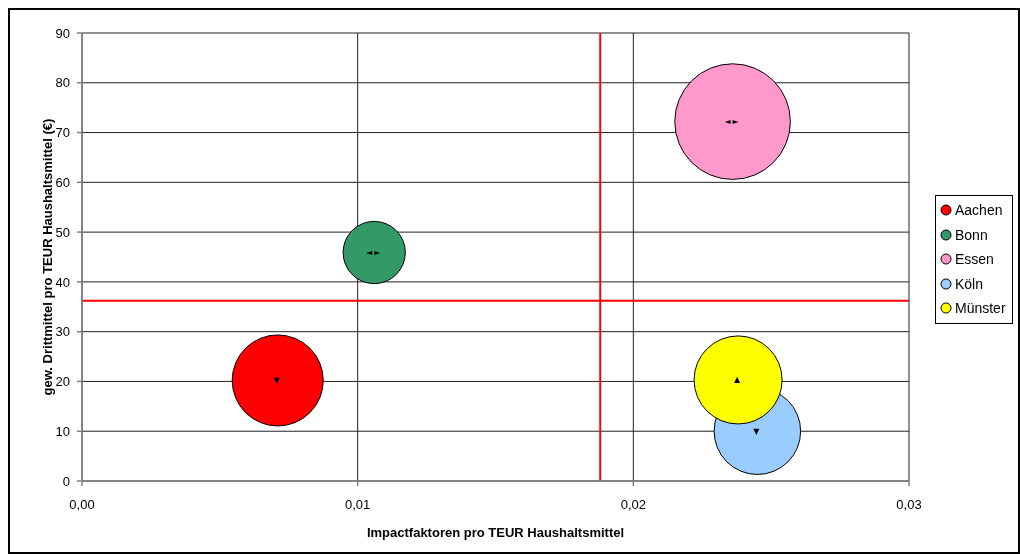 This screenshot has height=554, width=1020. What do you see at coordinates (47, 257) in the screenshot?
I see `y-axis-title: gew. Drittmittel pro TEUR Haushaltsmittel (€)` at bounding box center [47, 257].